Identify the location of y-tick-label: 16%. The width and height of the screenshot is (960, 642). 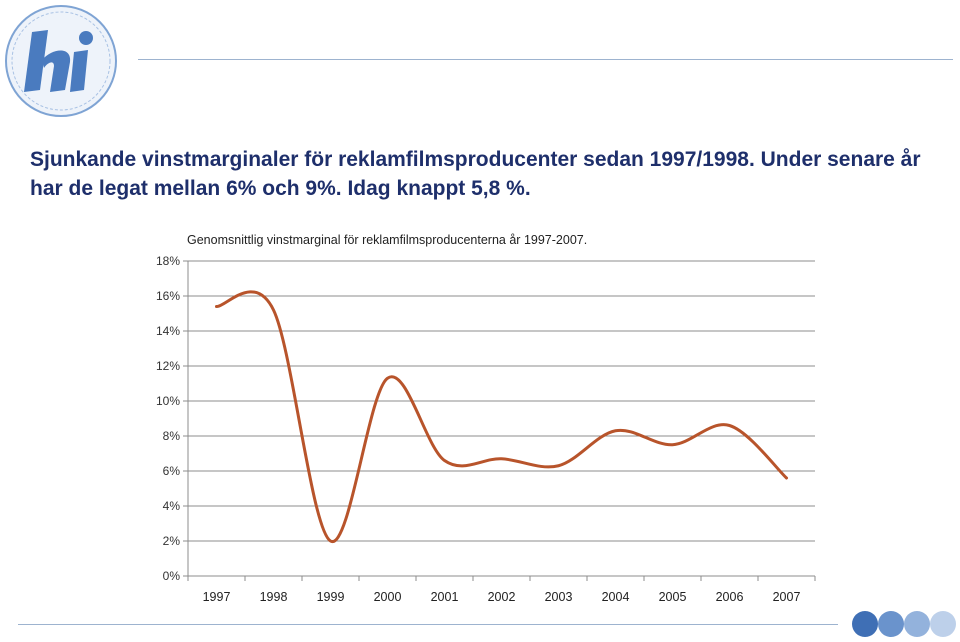
(168, 296).